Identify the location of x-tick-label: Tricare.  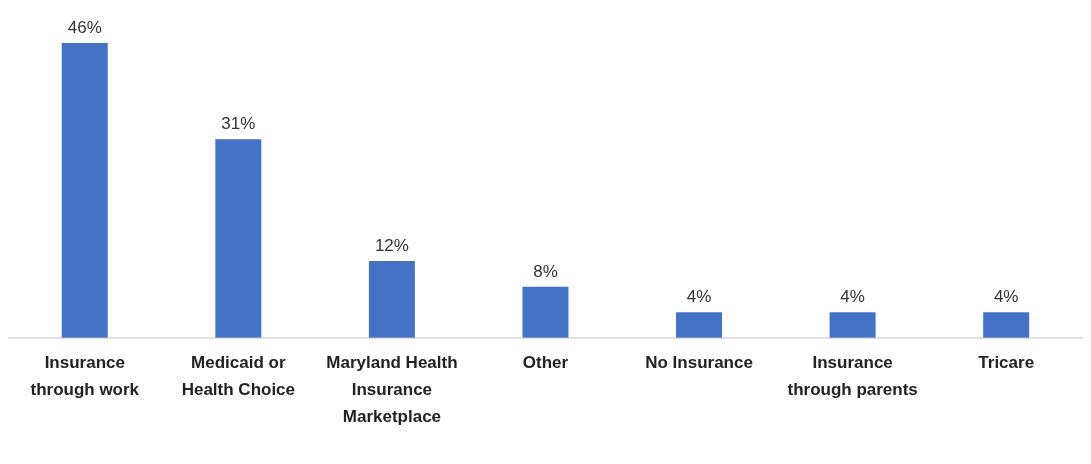
(1006, 362).